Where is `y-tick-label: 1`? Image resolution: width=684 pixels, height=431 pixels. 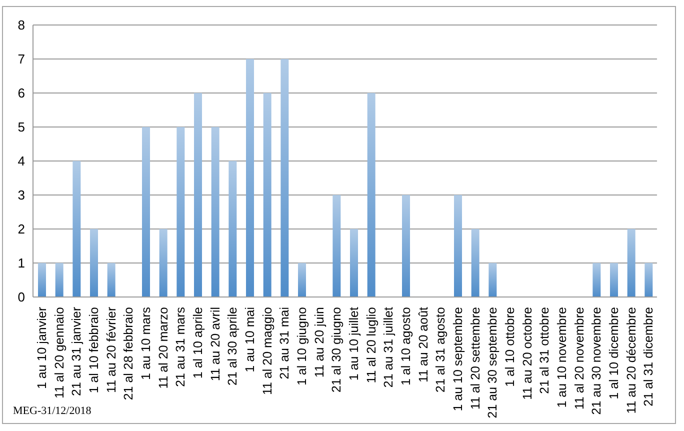 y-tick-label: 1 is located at coordinates (21, 263).